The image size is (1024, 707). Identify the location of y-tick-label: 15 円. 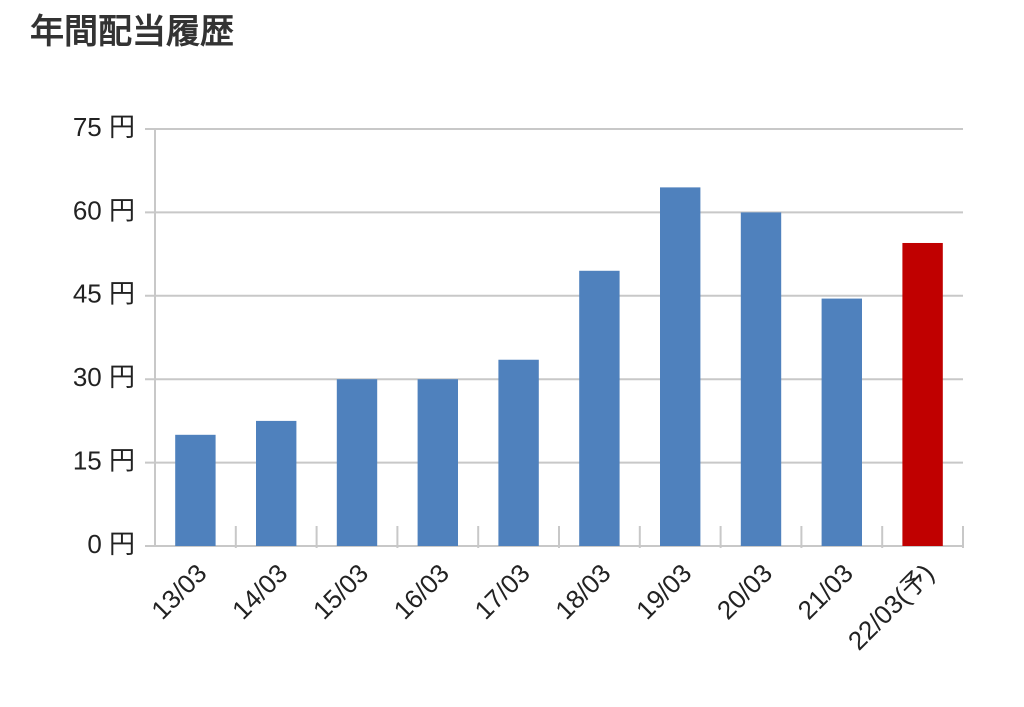
(104, 460).